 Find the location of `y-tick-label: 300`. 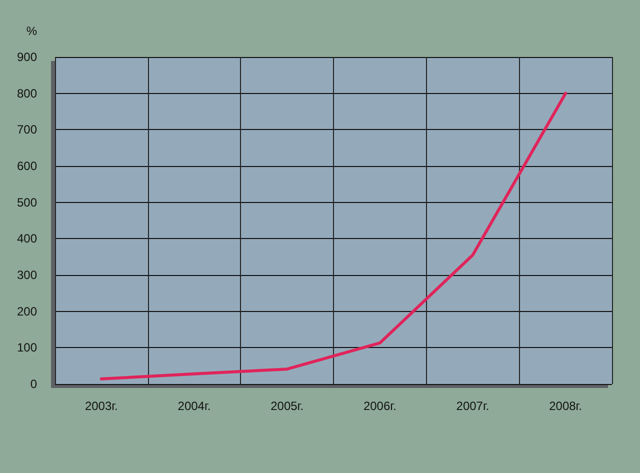

y-tick-label: 300 is located at coordinates (27, 275).